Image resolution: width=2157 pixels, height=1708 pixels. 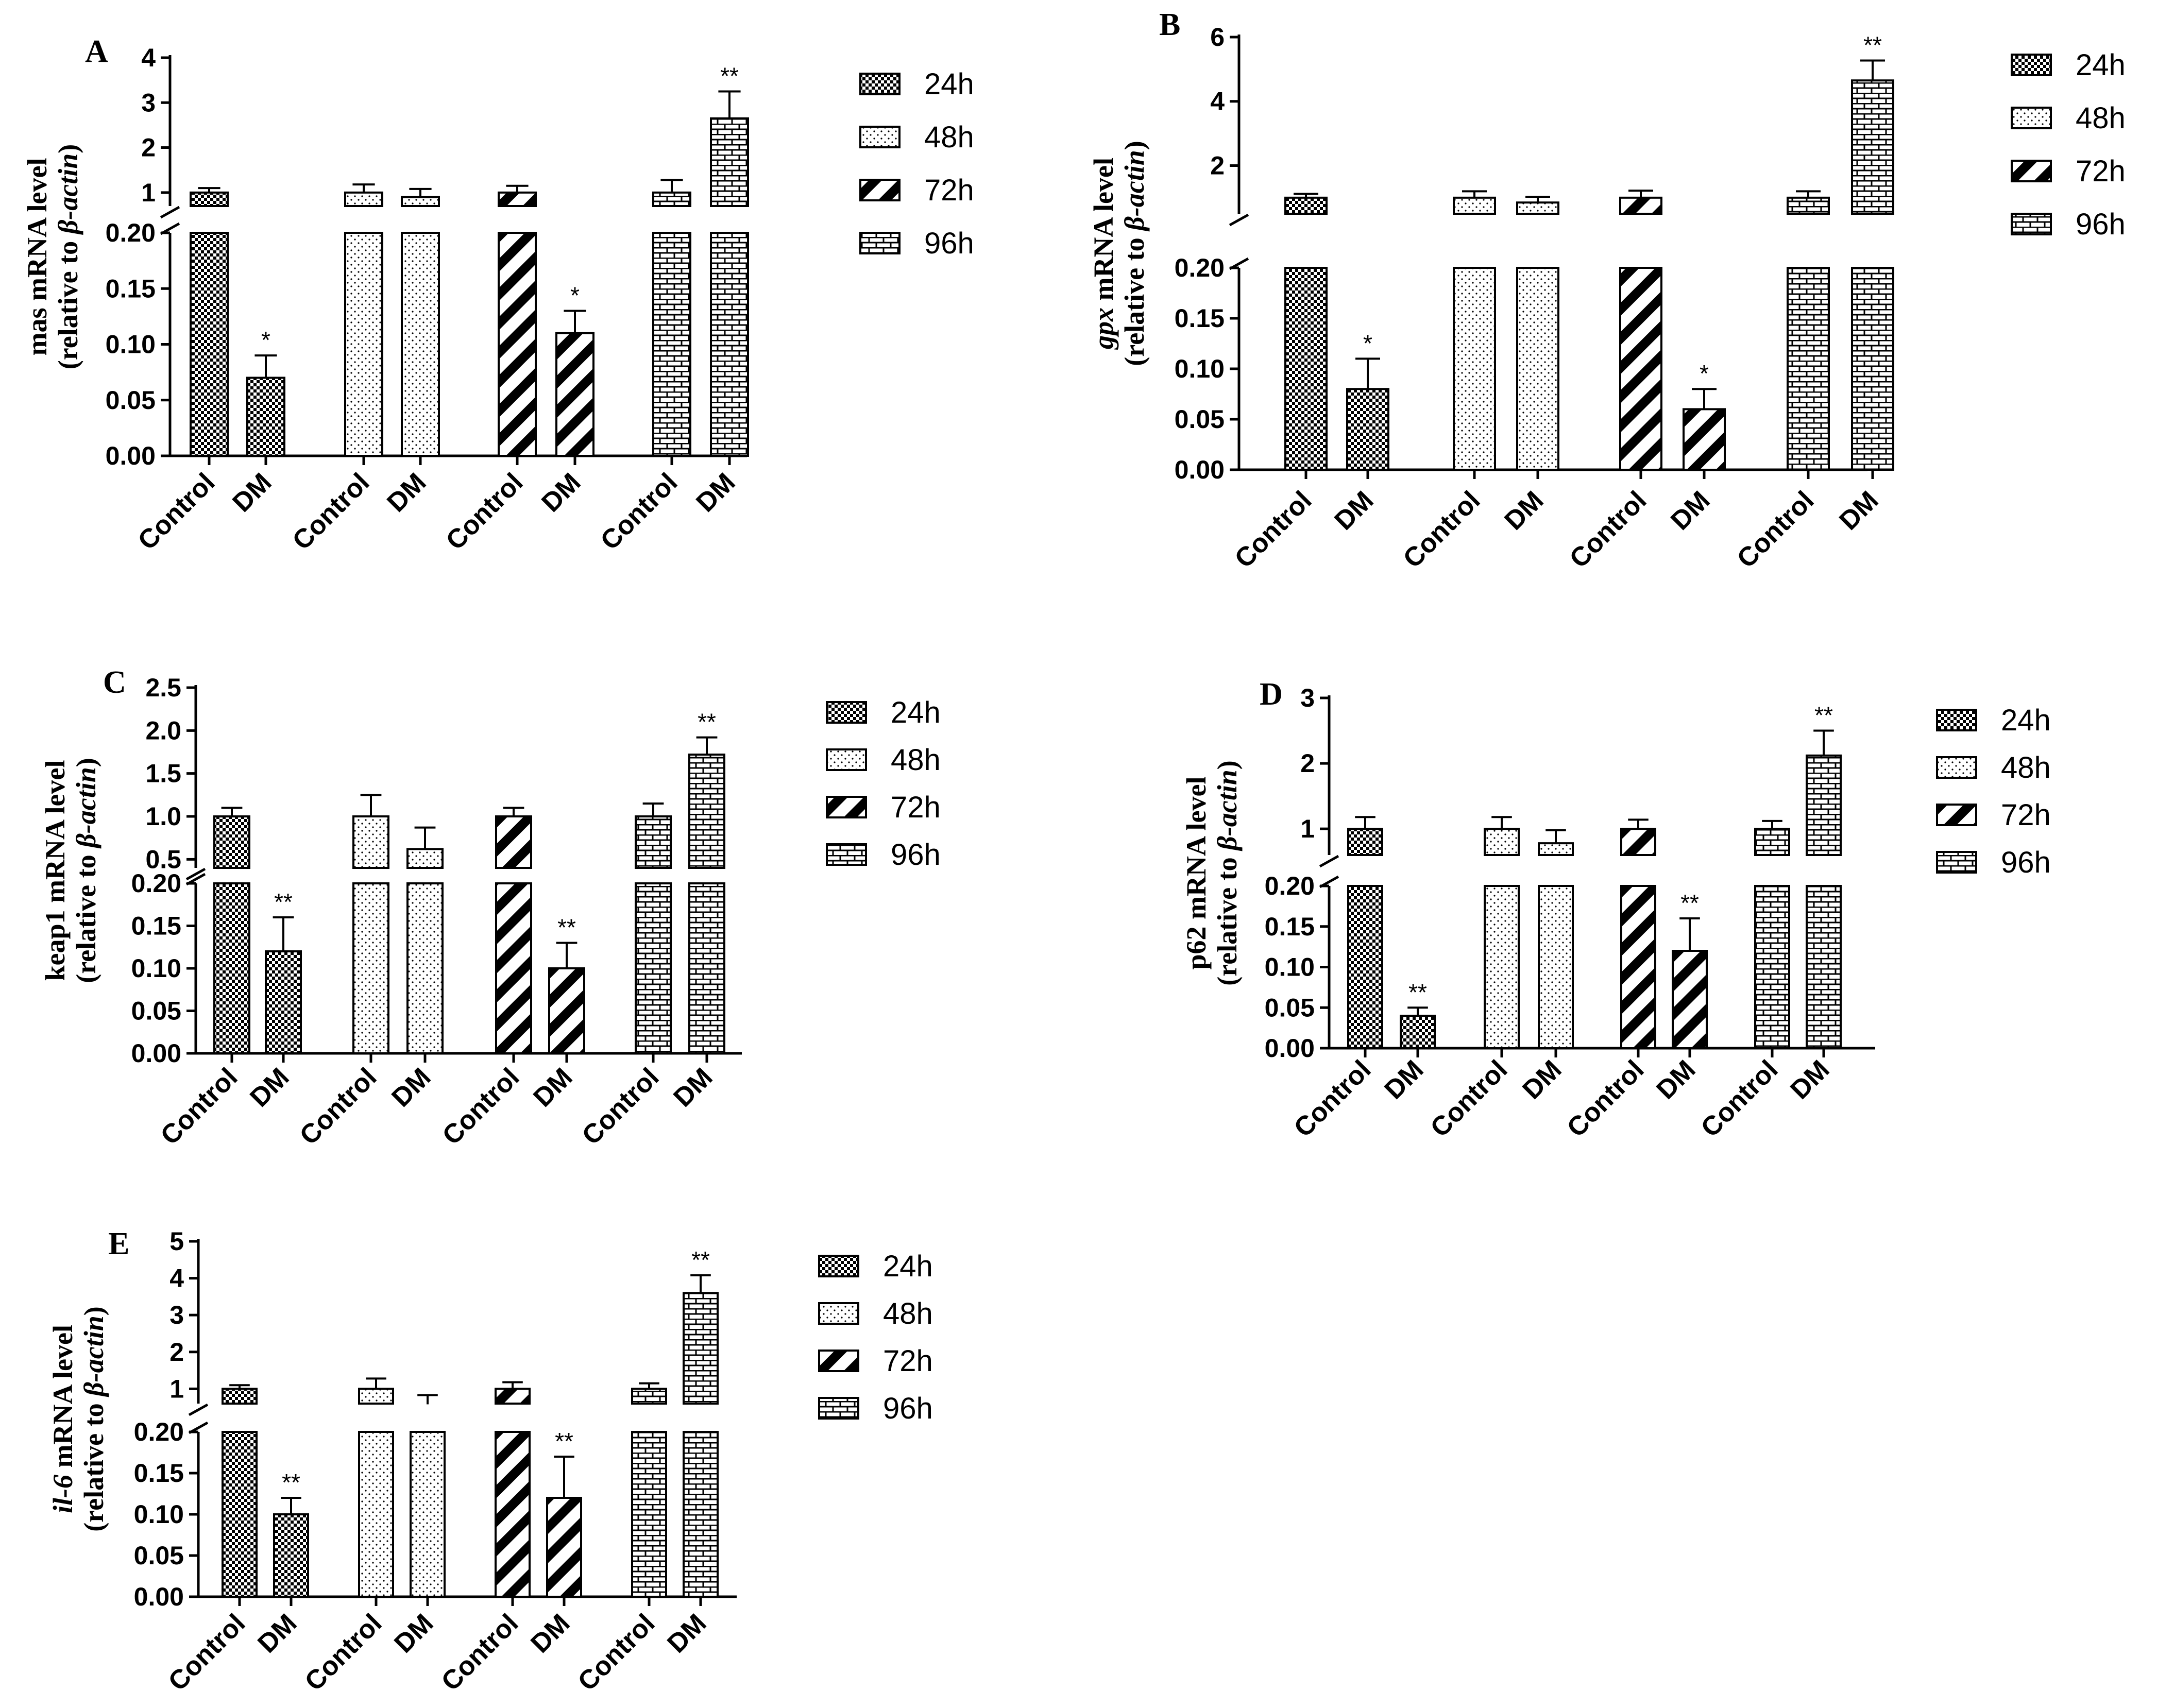 What do you see at coordinates (163, 859) in the screenshot?
I see `y-tick-label: 0.5` at bounding box center [163, 859].